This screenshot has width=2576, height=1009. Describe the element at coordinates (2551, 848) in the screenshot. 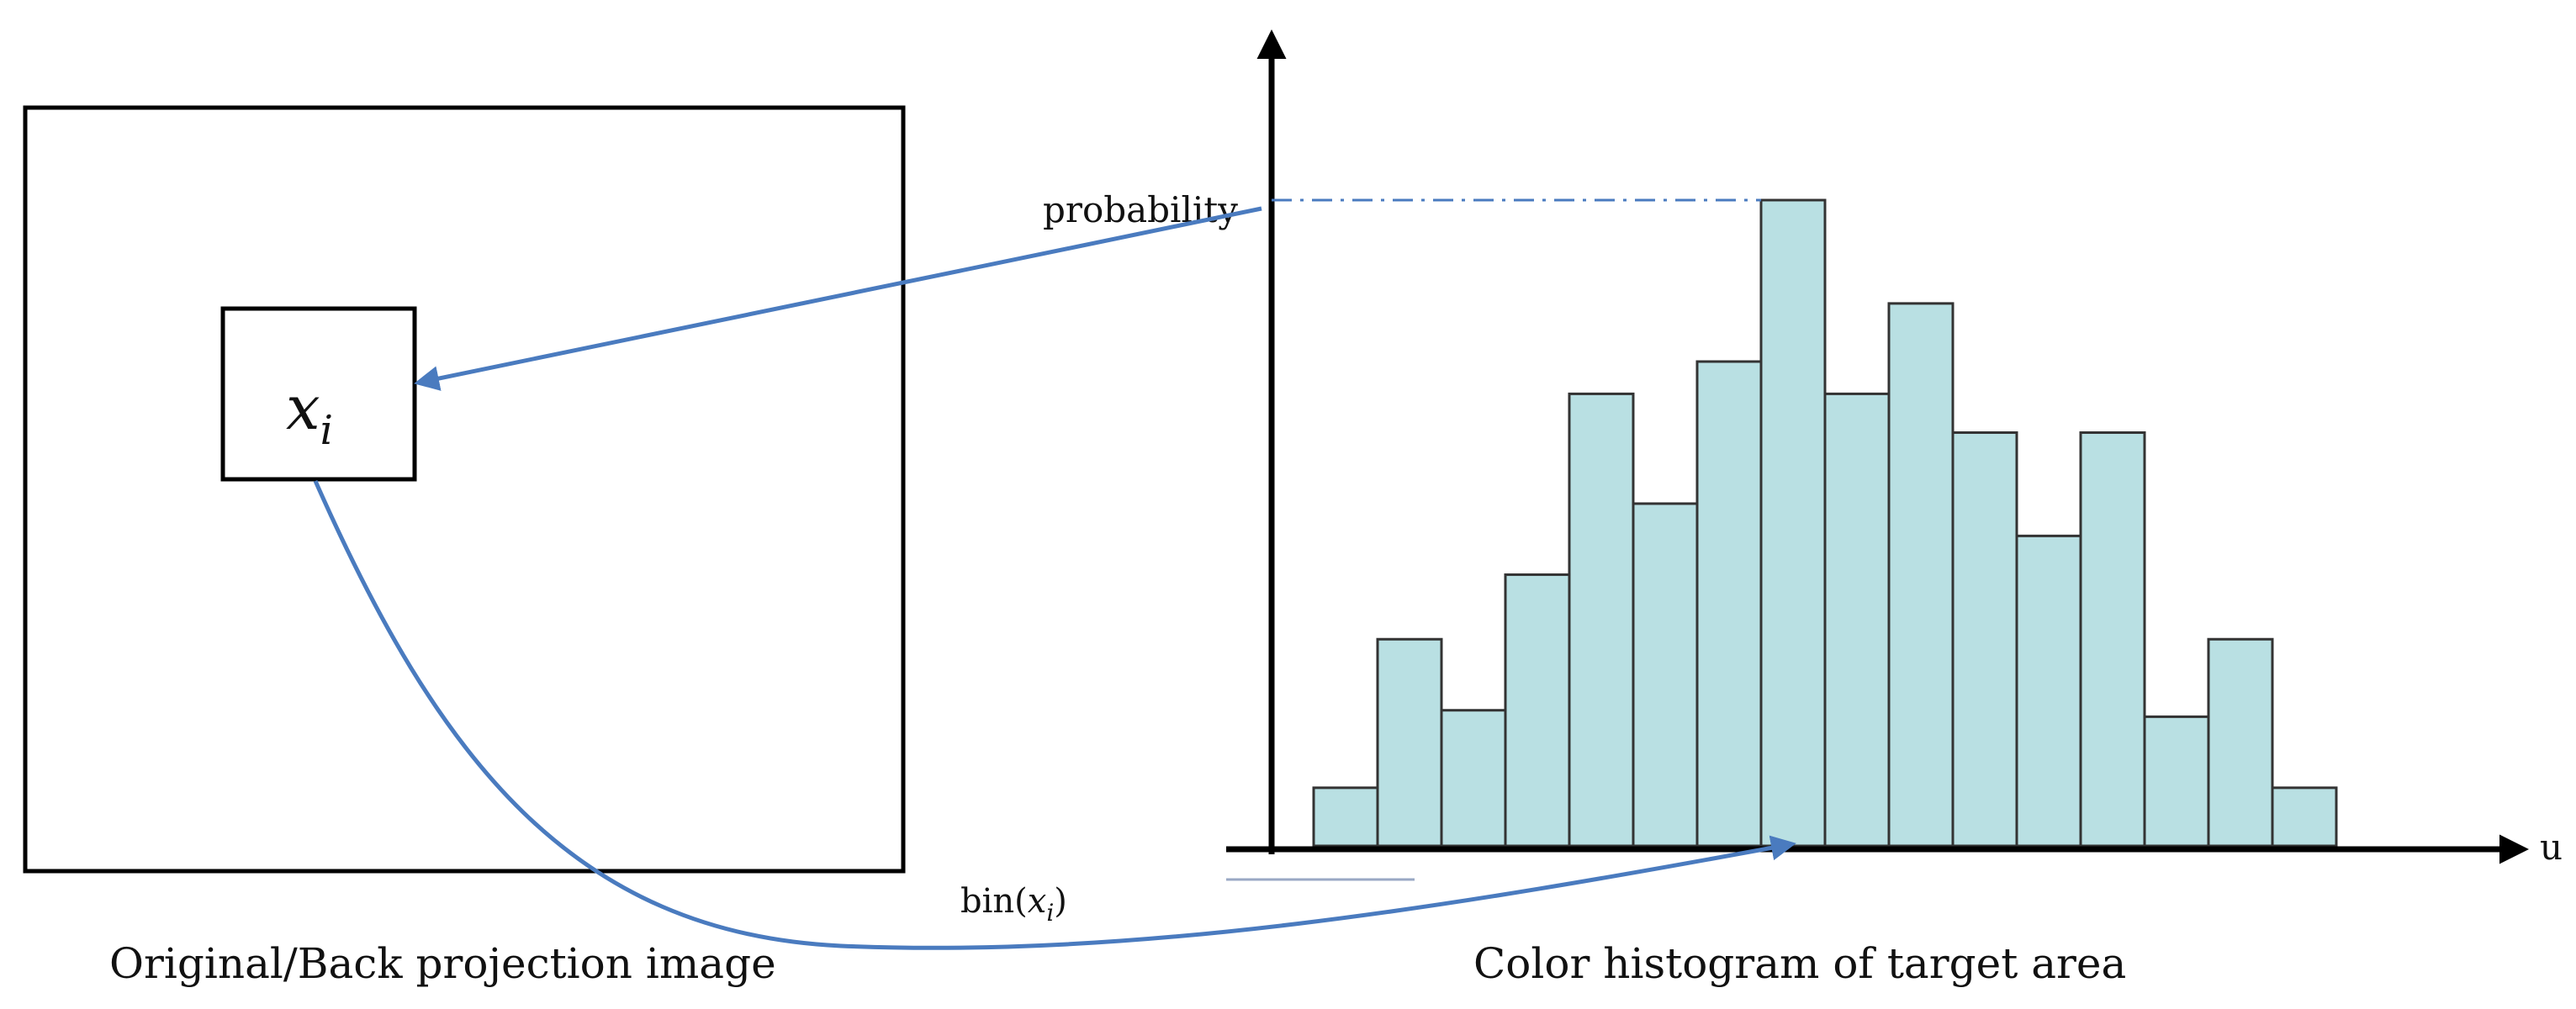

I see `x-axis-label: u` at that location.